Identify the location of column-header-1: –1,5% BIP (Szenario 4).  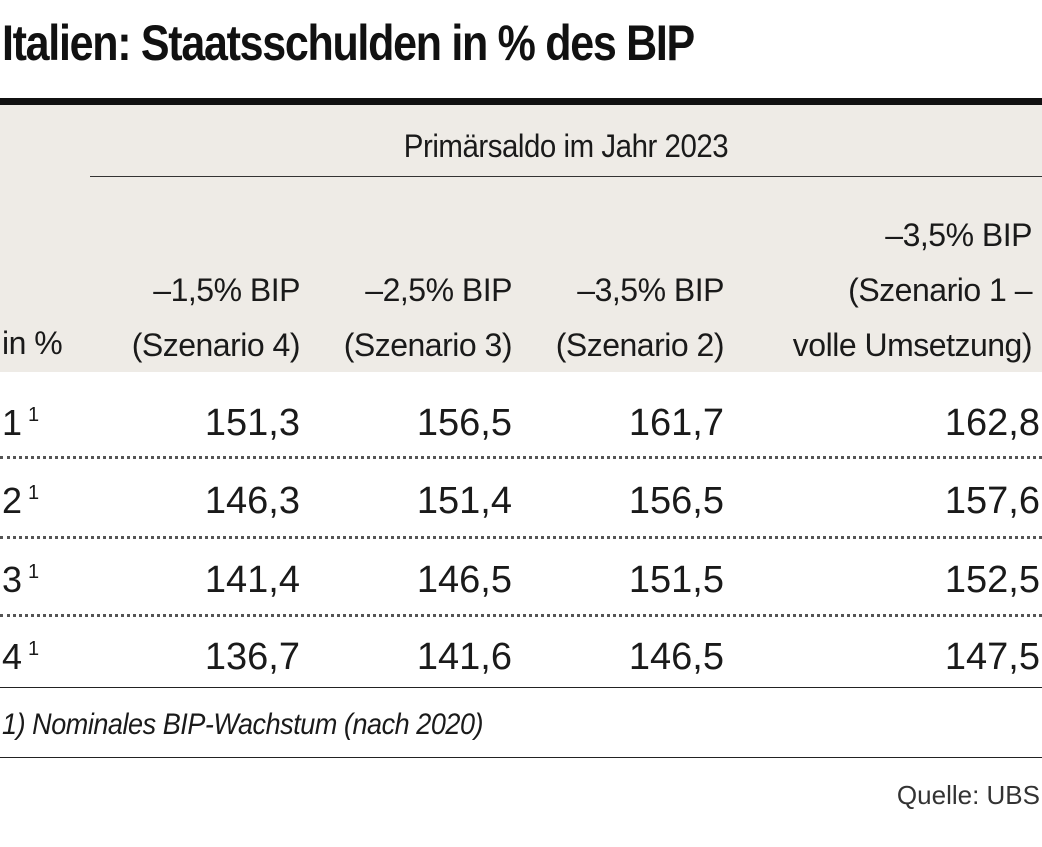
(216, 290).